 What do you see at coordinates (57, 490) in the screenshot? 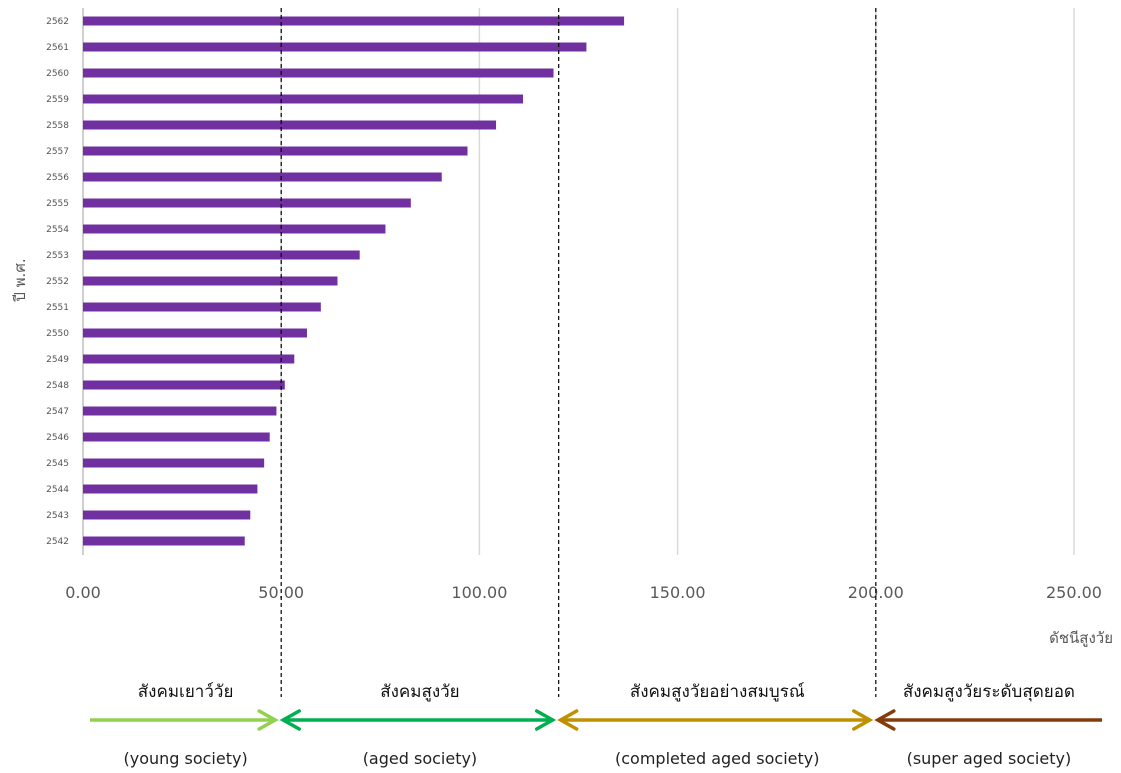
I see `y-tick-label: 2544` at bounding box center [57, 490].